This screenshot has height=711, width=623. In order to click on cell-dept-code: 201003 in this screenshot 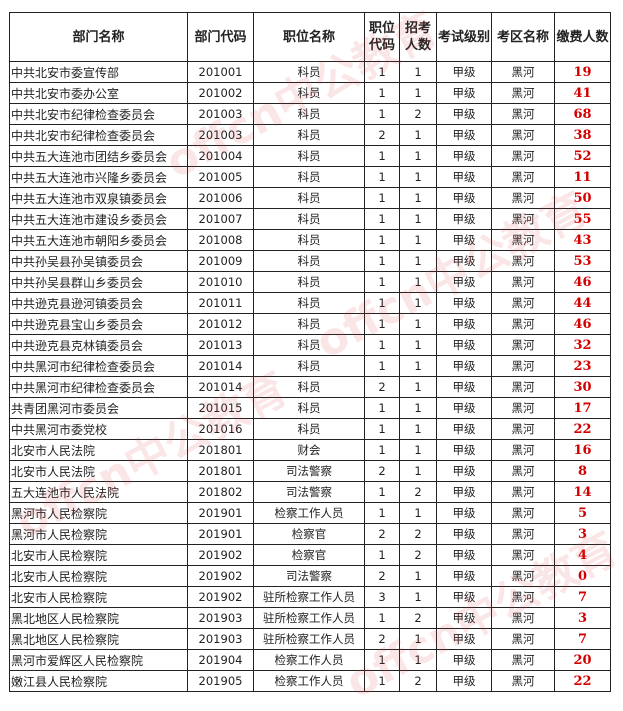, I will do `click(220, 135)`.